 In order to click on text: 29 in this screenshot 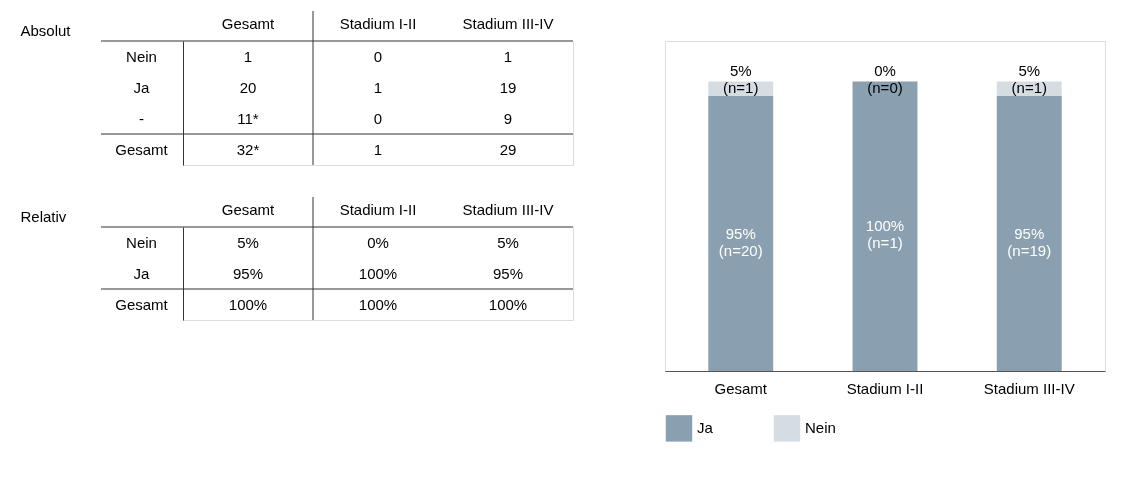, I will do `click(508, 149)`.